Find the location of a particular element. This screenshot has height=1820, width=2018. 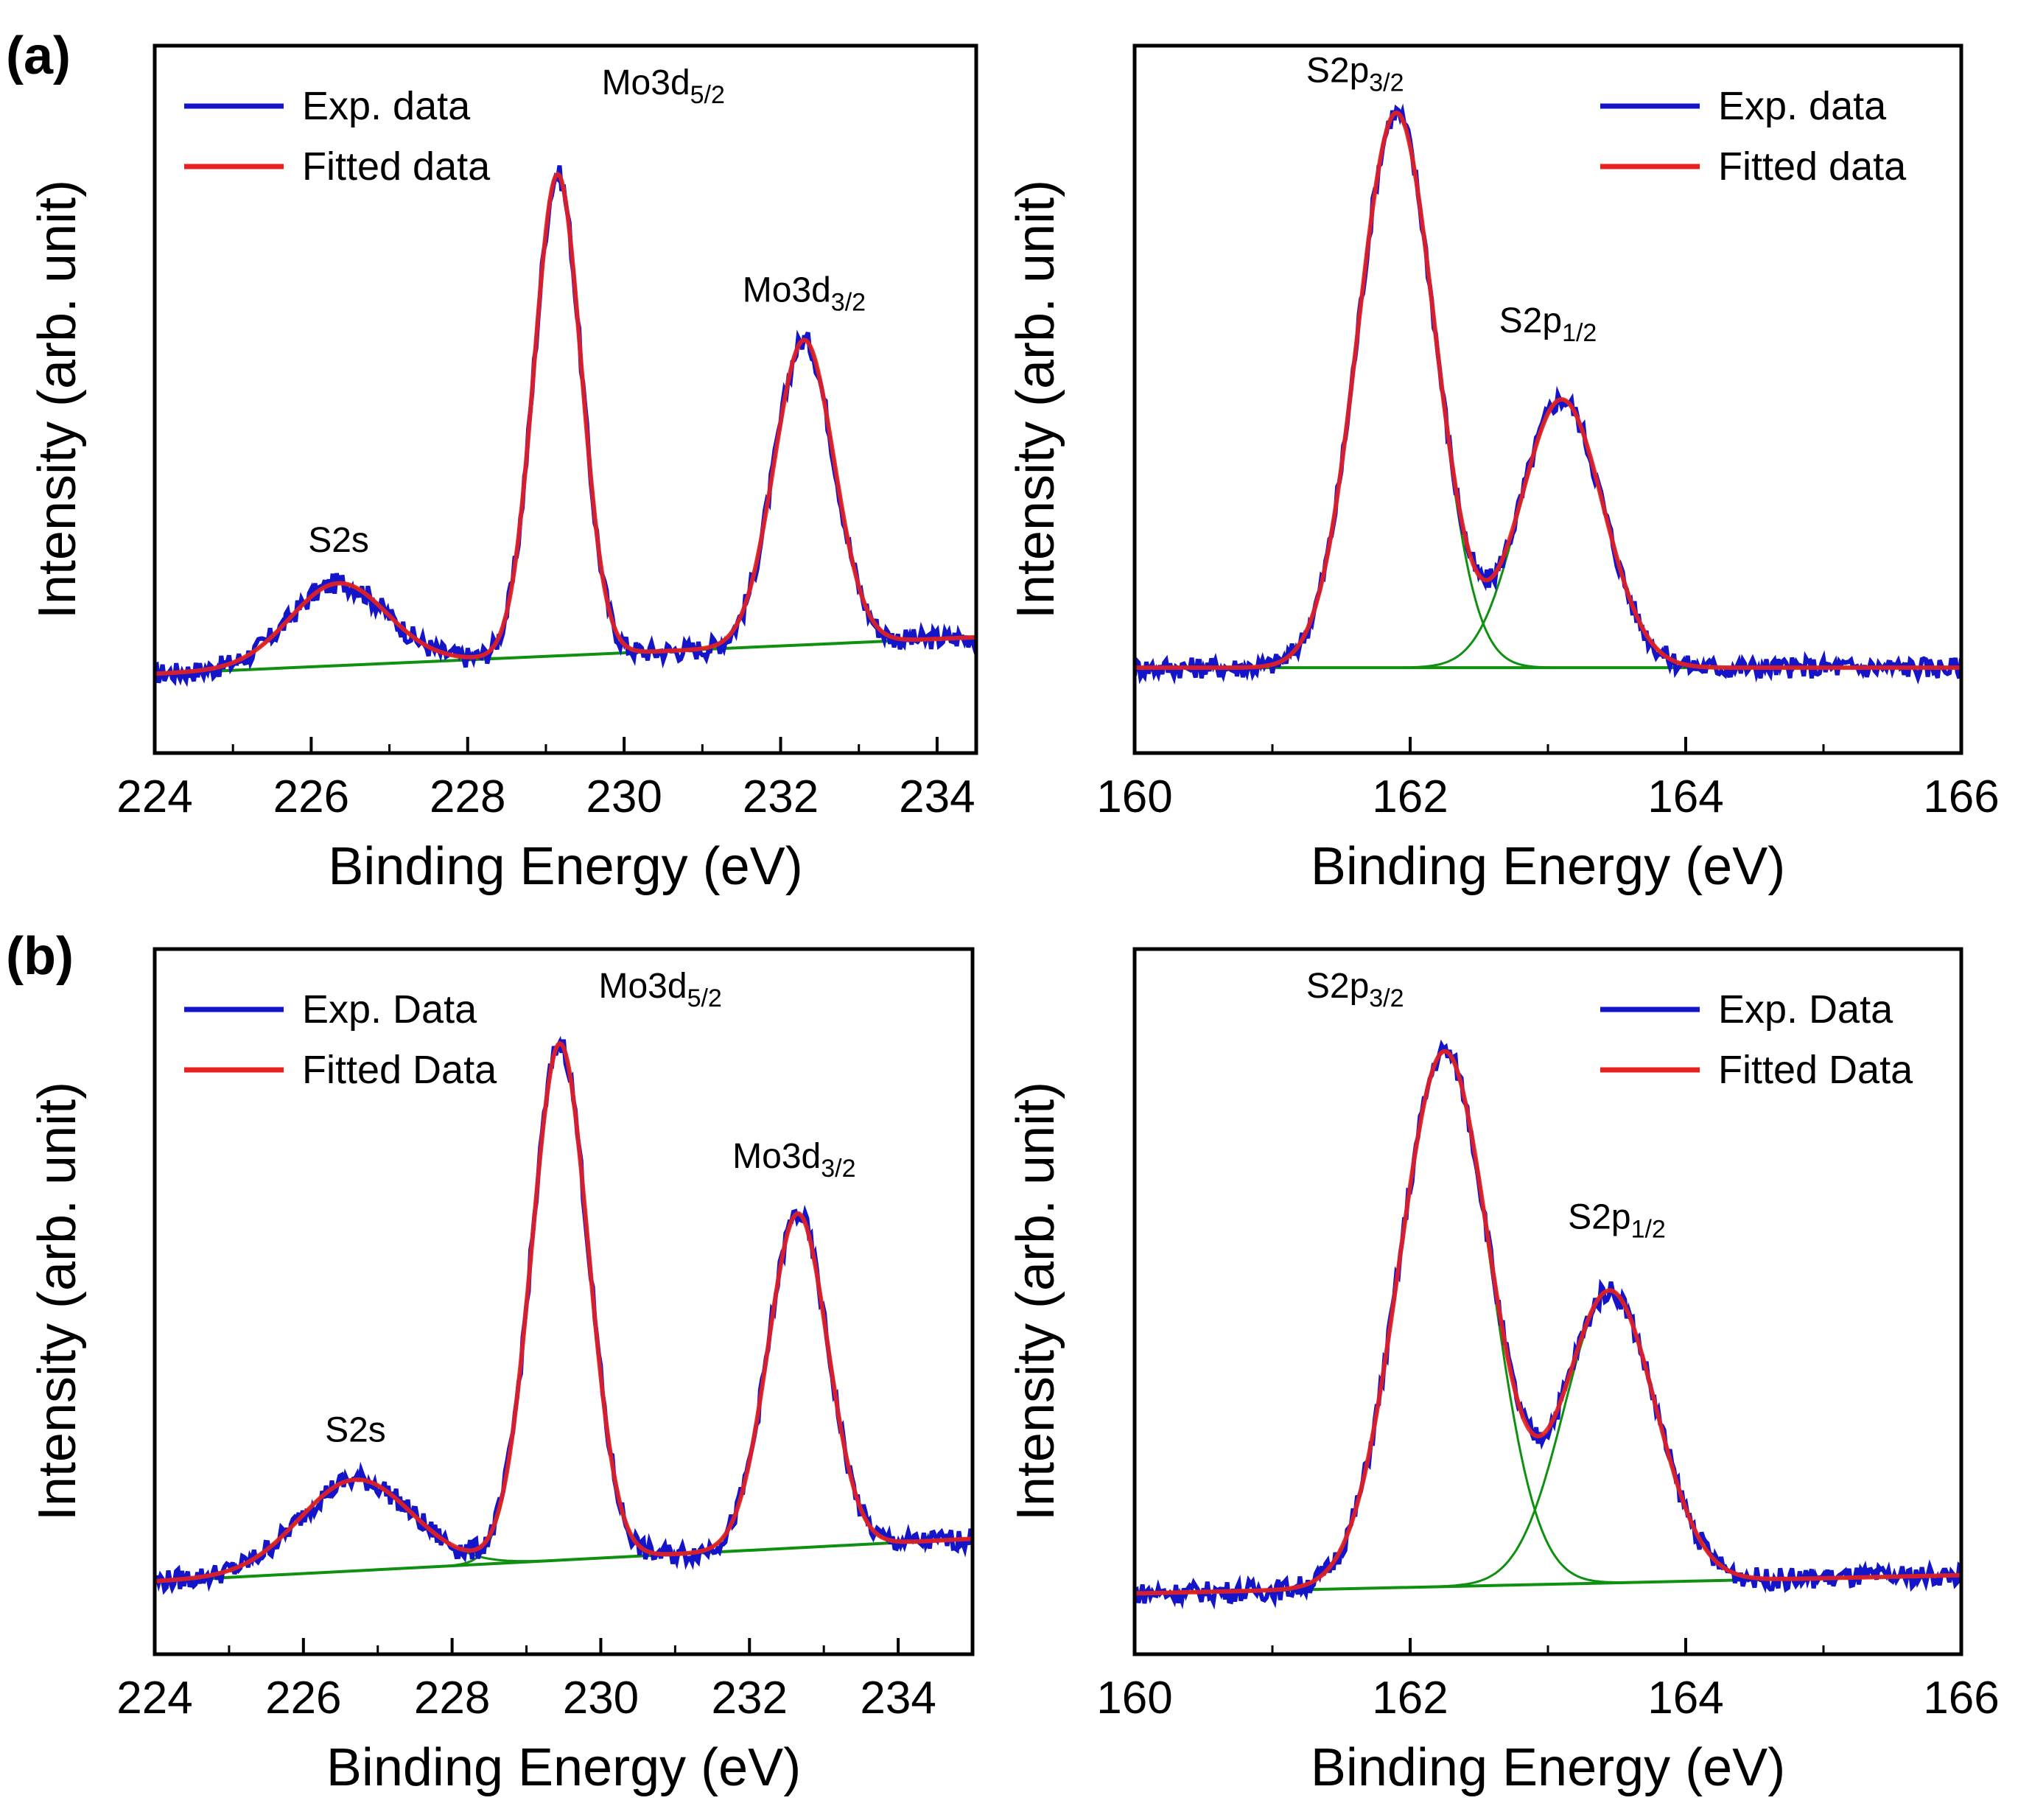

panel-label-a: (a) is located at coordinates (38, 56).